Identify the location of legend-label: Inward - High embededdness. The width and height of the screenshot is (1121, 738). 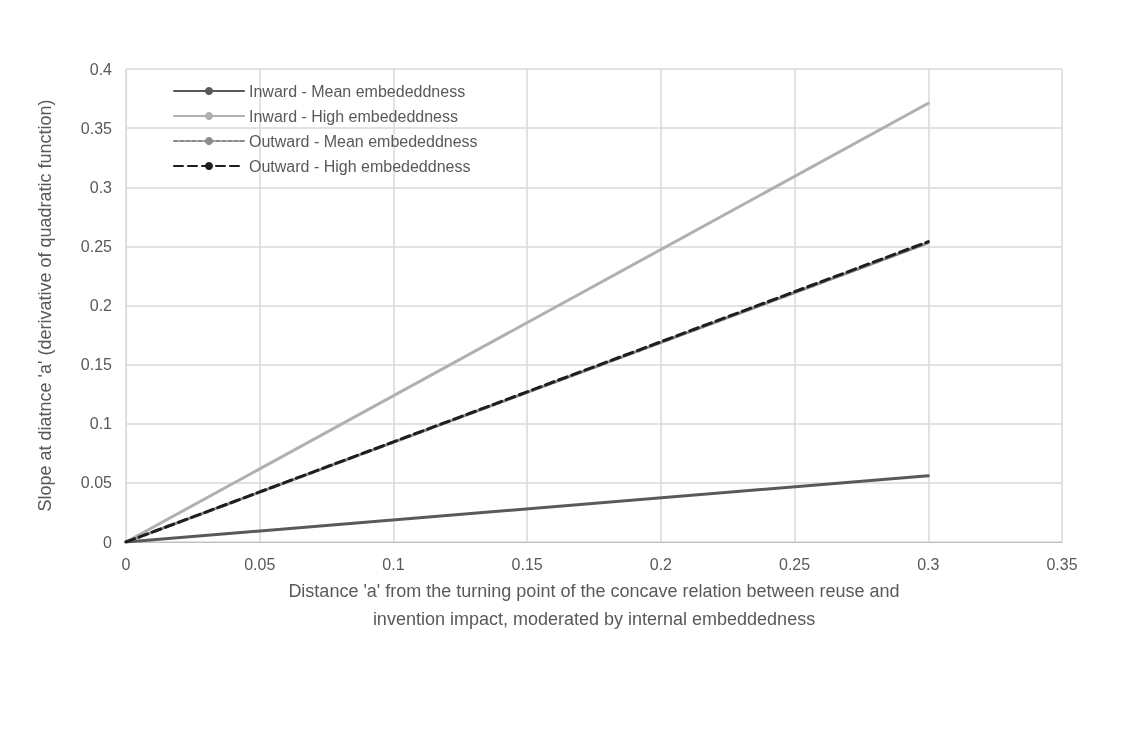
(354, 116).